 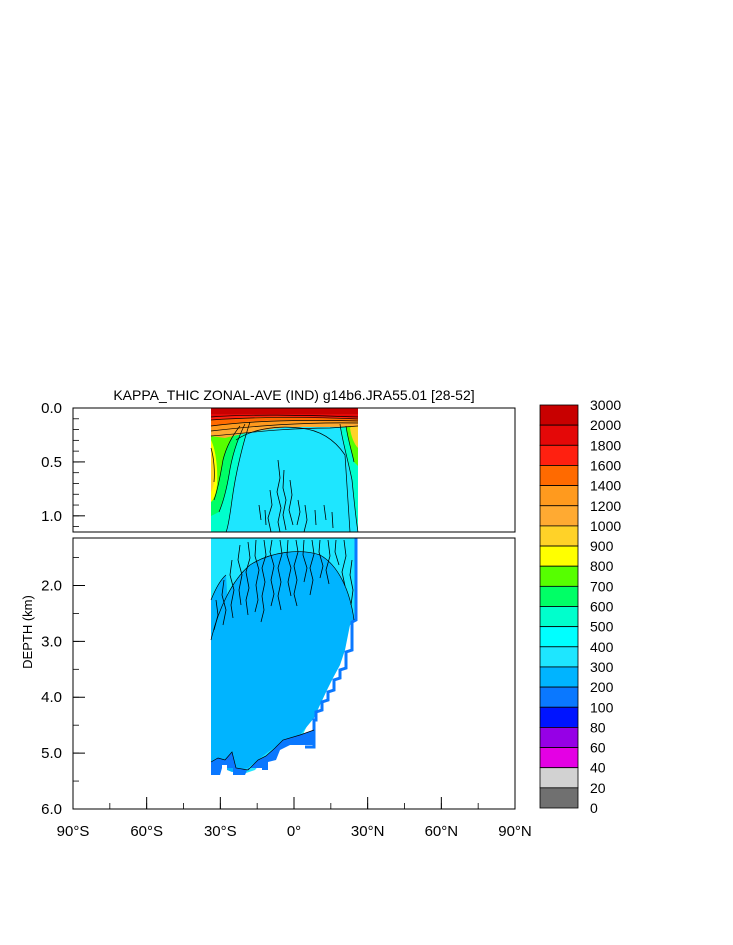 What do you see at coordinates (51, 753) in the screenshot?
I see `y-tick-label: 5.0` at bounding box center [51, 753].